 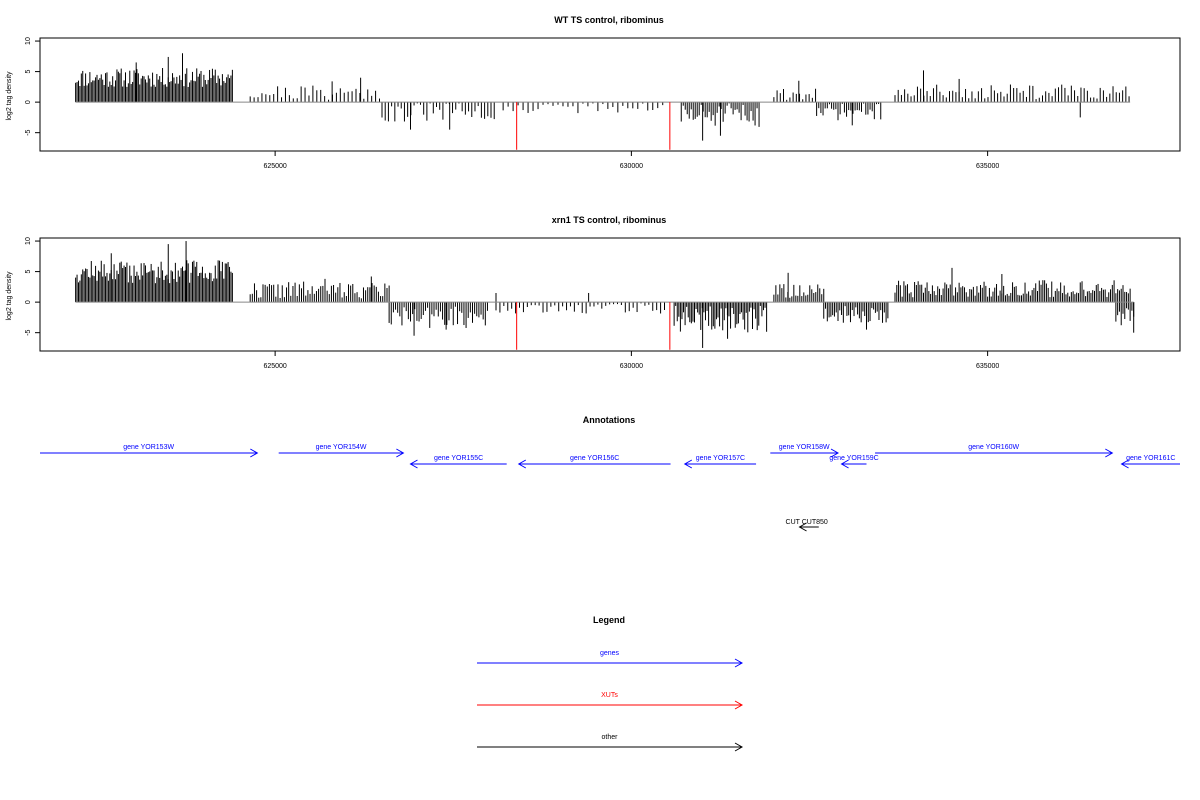 What do you see at coordinates (9, 96) in the screenshot?
I see `wt-track-ylabel: log2 tag density` at bounding box center [9, 96].